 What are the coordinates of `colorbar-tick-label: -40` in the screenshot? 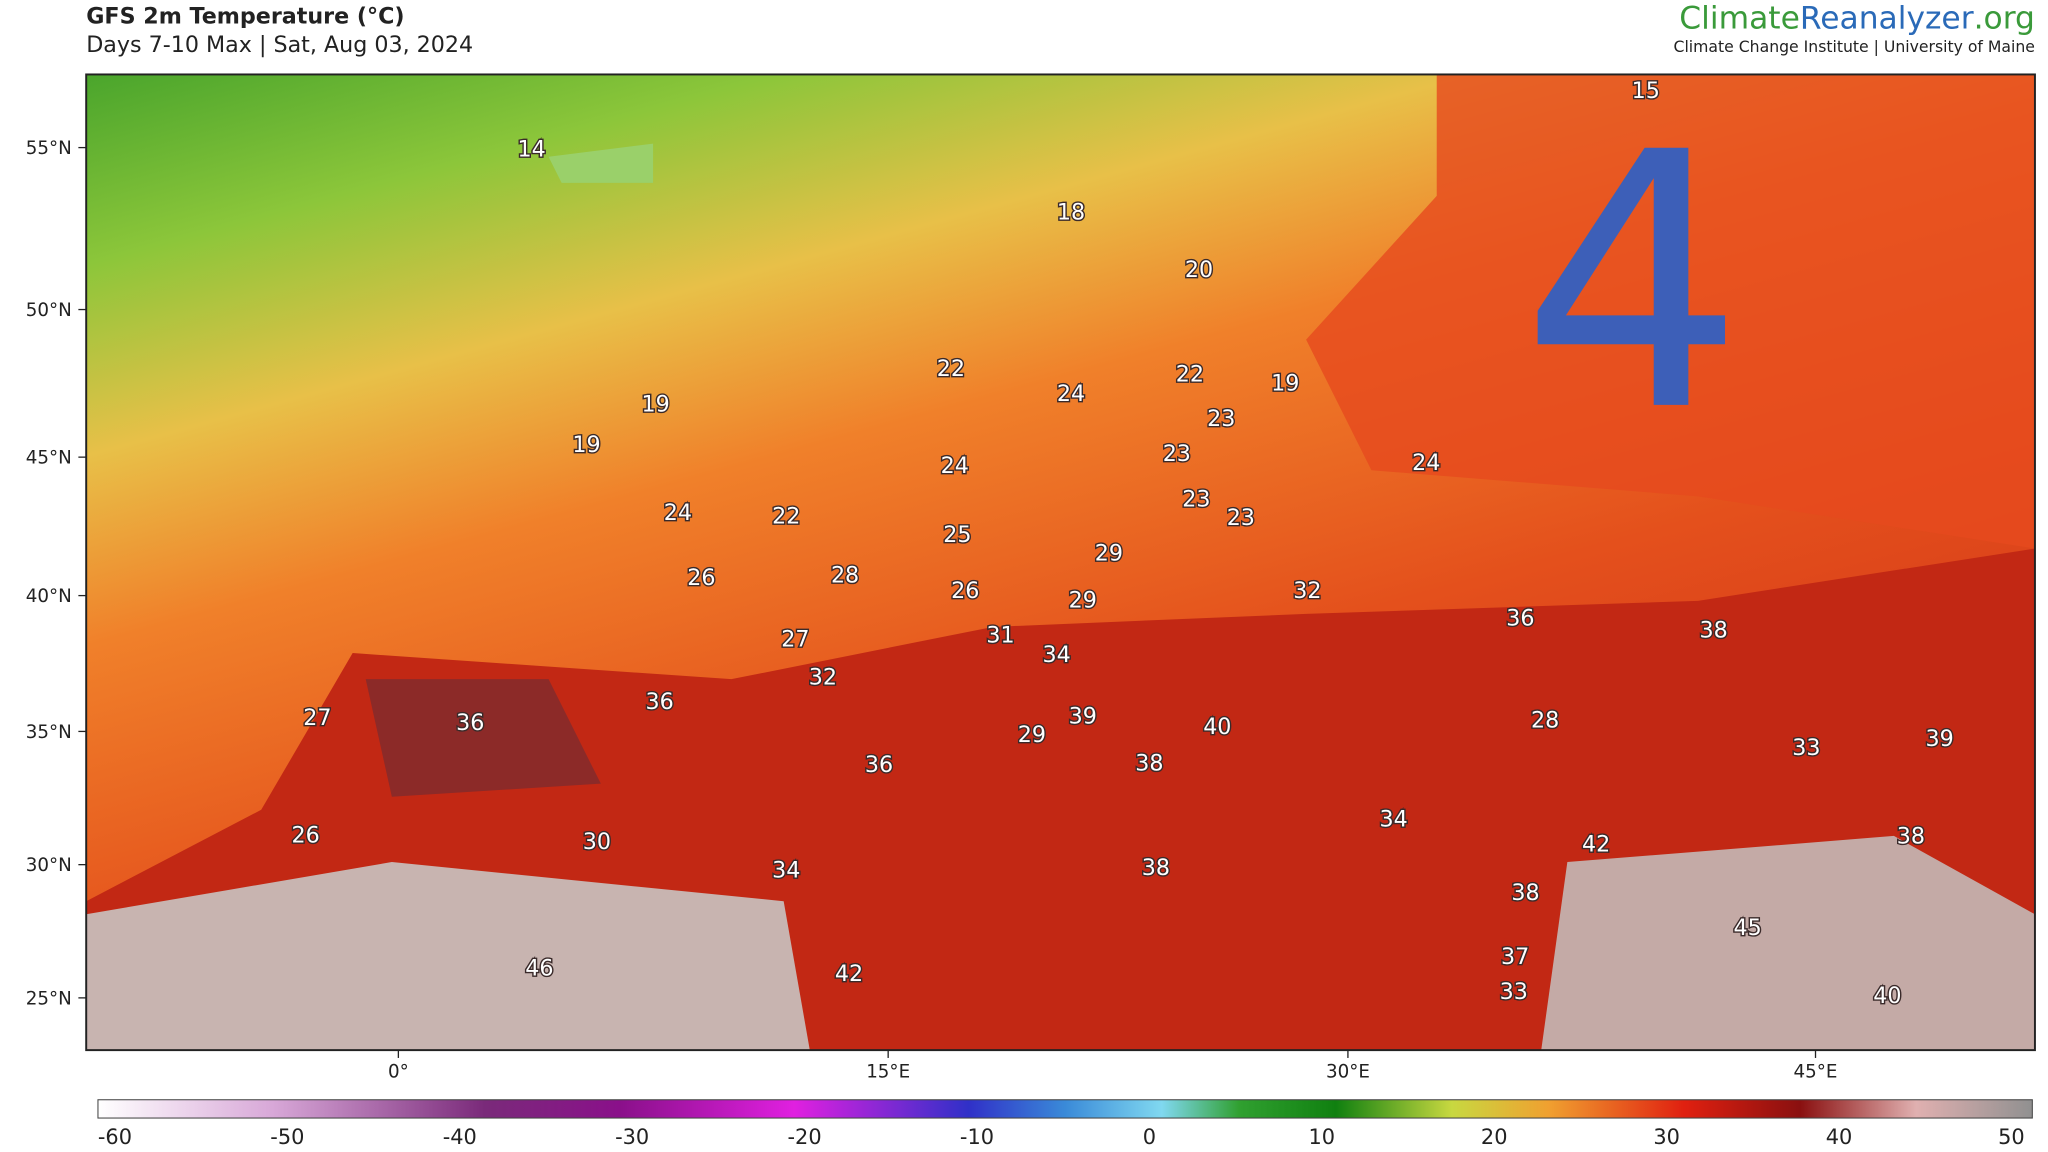 It's located at (460, 1137).